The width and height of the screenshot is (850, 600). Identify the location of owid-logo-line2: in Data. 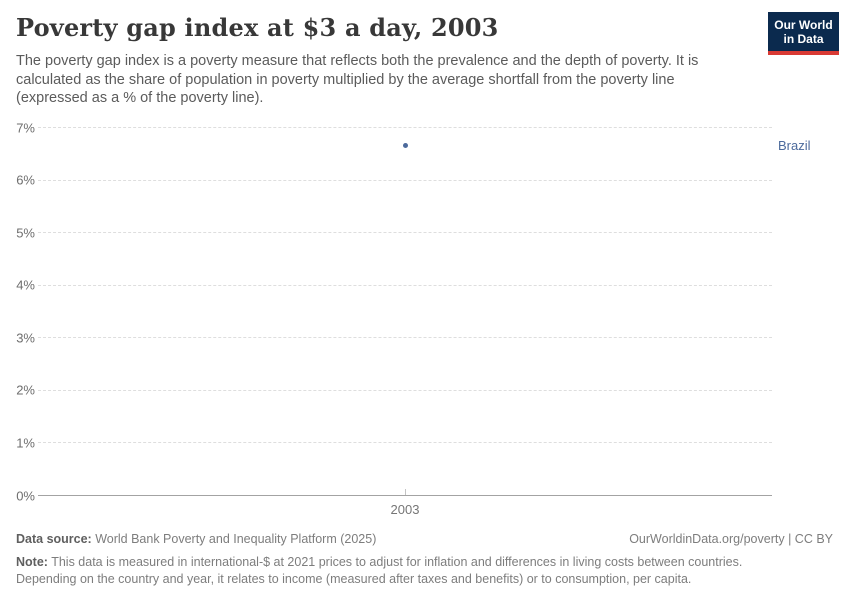
(803, 39).